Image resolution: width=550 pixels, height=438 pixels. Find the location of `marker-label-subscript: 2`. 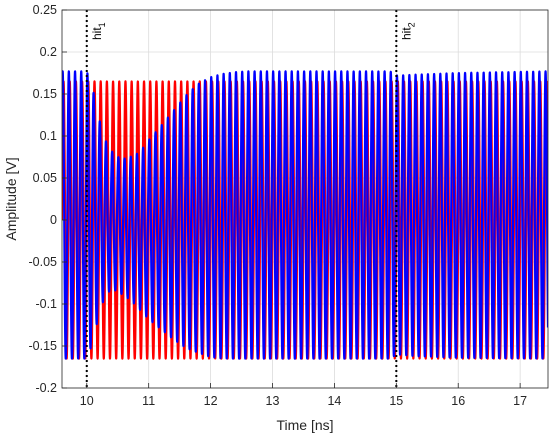

marker-label-subscript: 2 is located at coordinates (411, 24).